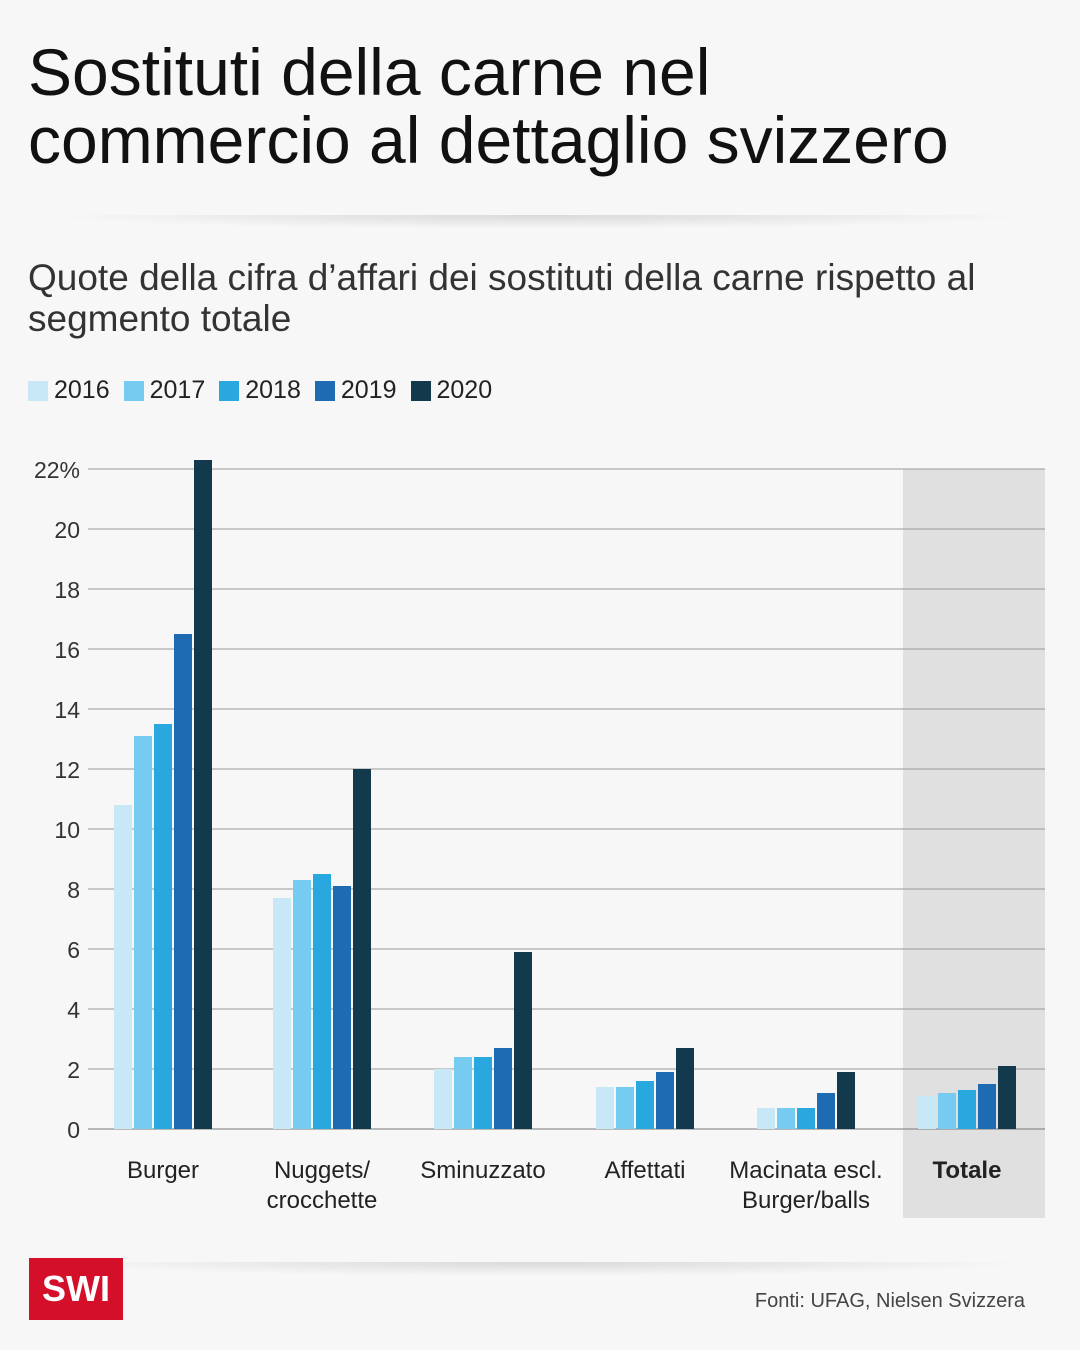 This screenshot has width=1080, height=1350. I want to click on y-tick-label: 14, so click(67, 710).